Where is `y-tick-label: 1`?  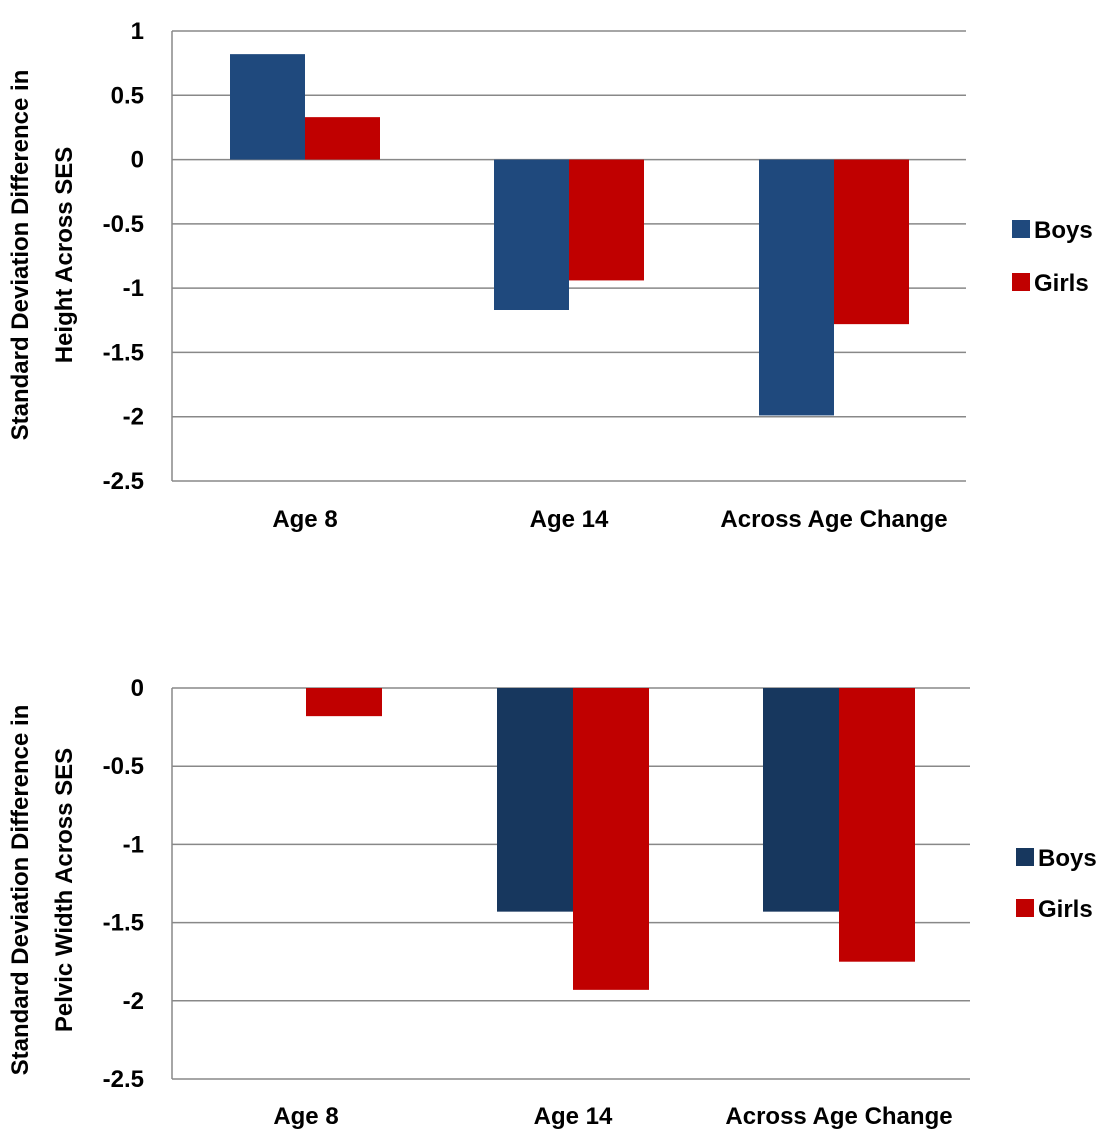
y-tick-label: 1 is located at coordinates (137, 31).